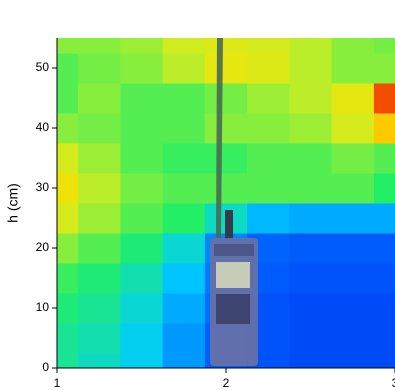 The image size is (395, 390). What do you see at coordinates (43, 307) in the screenshot?
I see `y-tick-label: 10` at bounding box center [43, 307].